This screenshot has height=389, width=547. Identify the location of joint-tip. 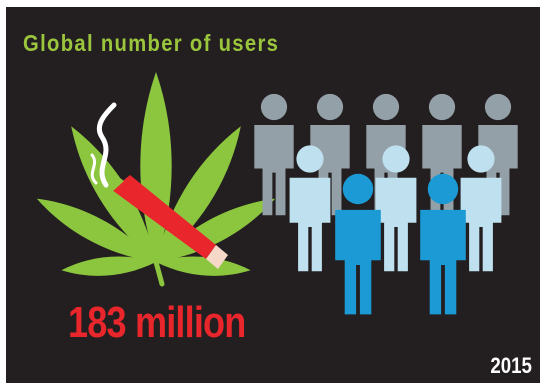
(114, 183).